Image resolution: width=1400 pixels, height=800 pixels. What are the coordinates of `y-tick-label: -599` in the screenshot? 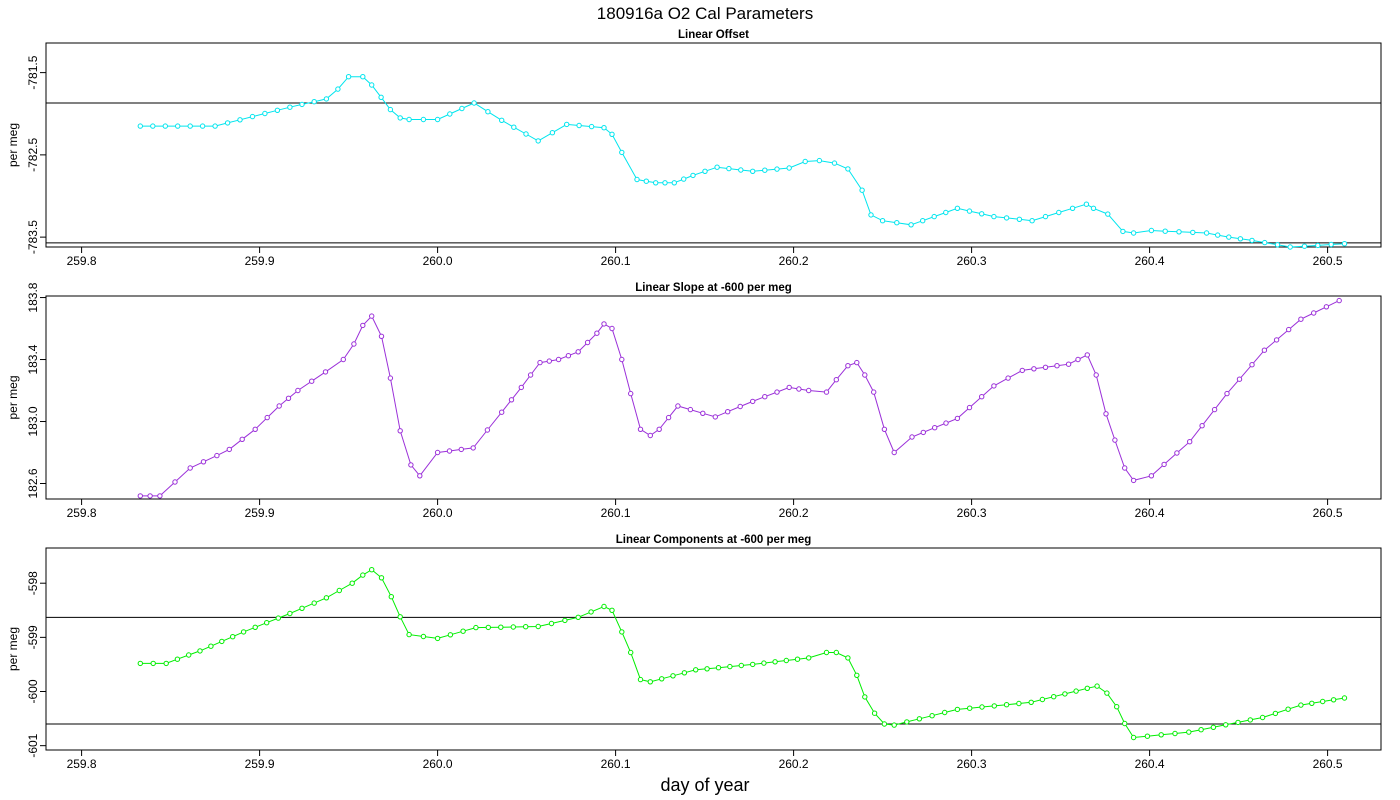 It's located at (33, 637).